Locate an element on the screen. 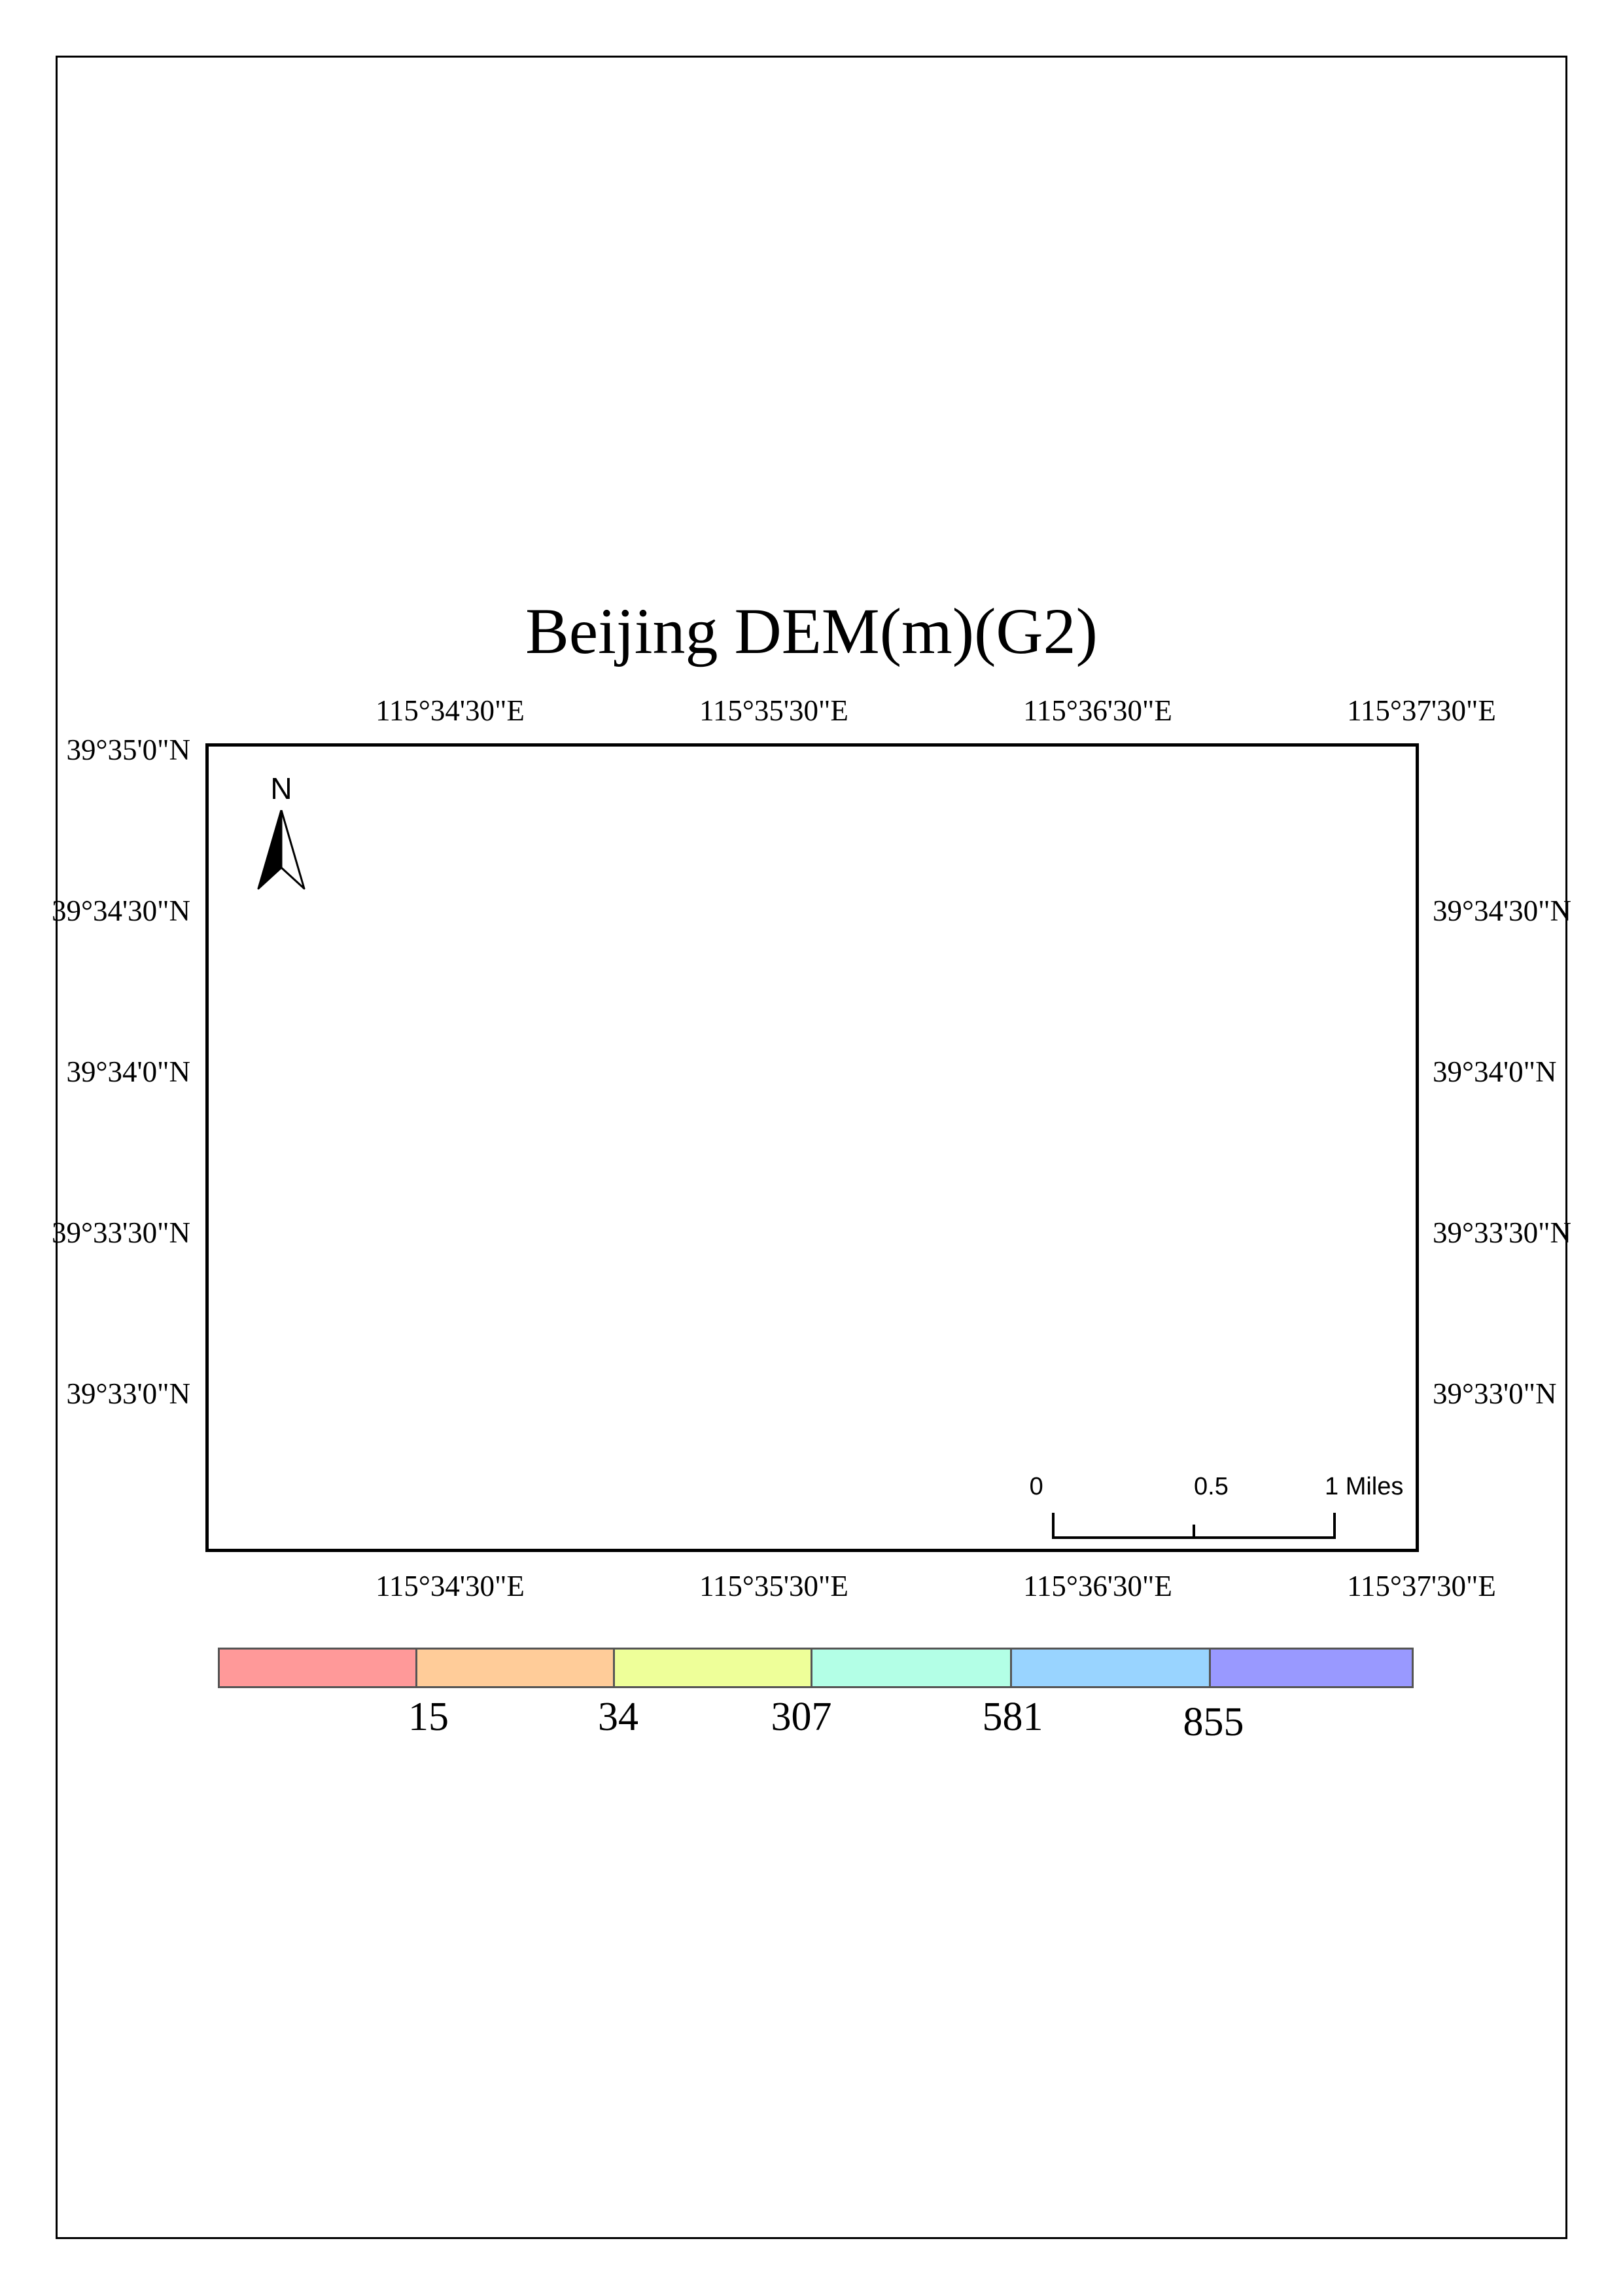  north-arrow: N is located at coordinates (281, 838).